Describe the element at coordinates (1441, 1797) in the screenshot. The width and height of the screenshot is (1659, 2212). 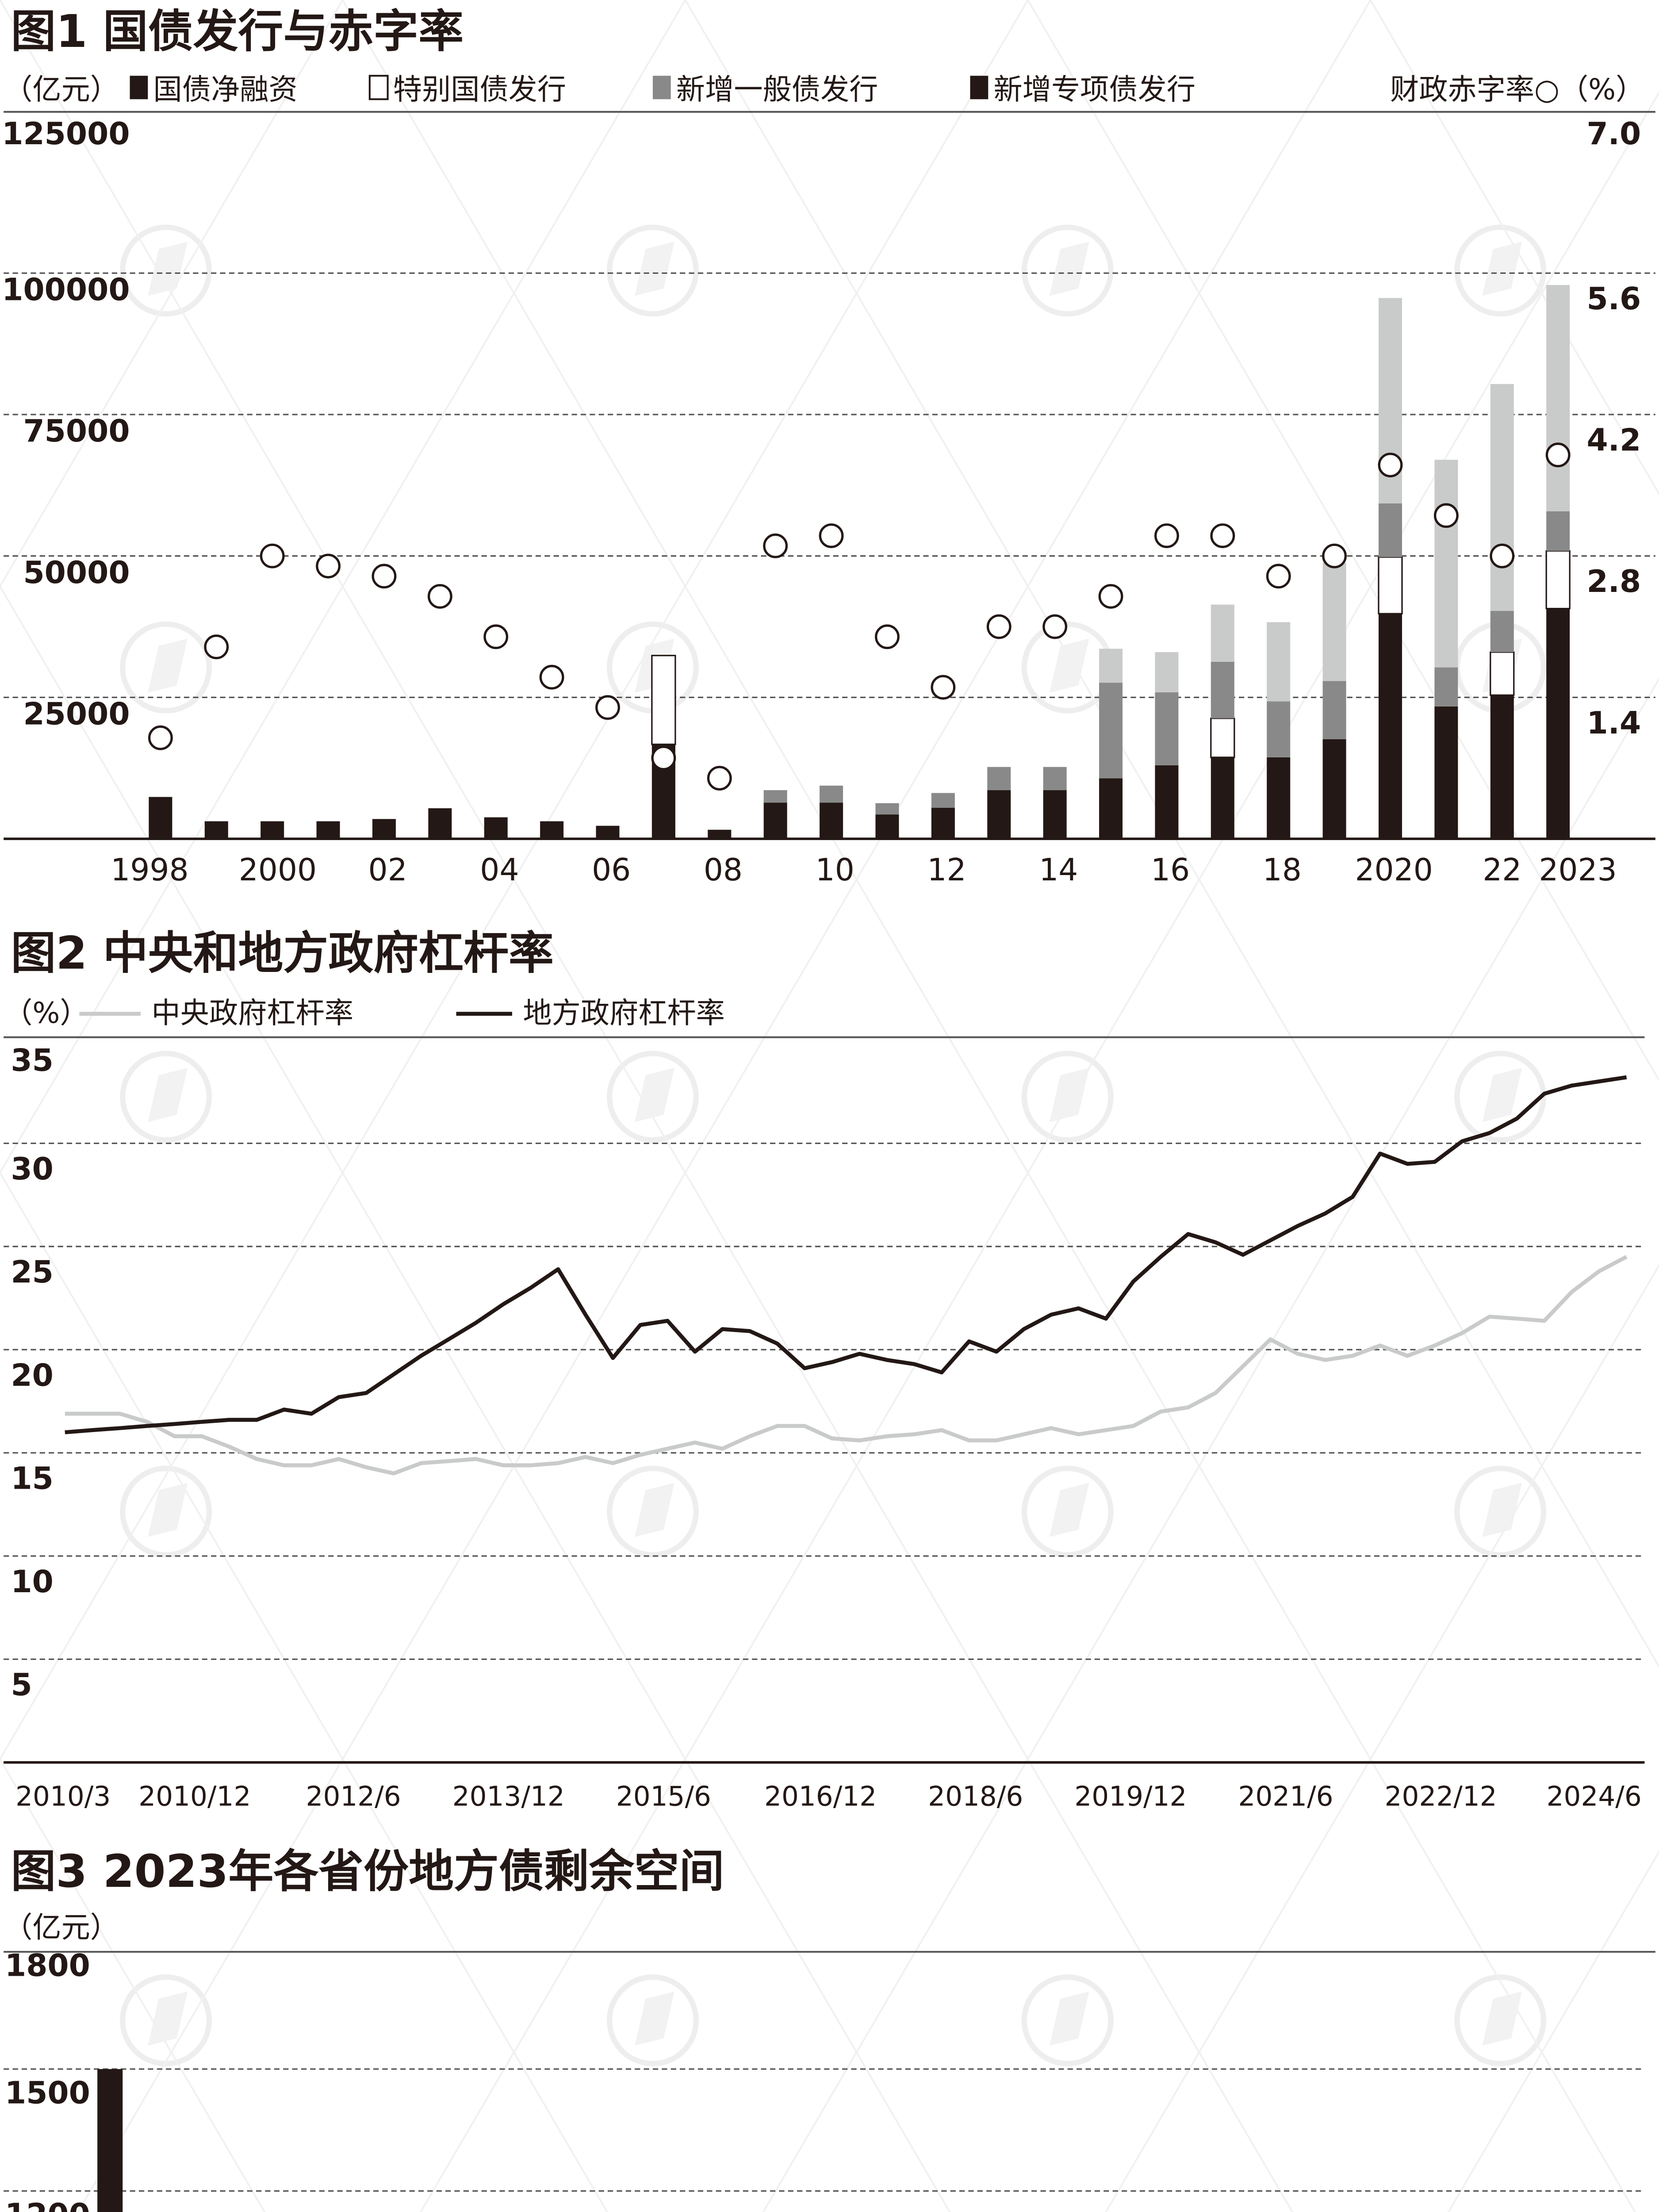
I see `x-tick: 2022/12` at that location.